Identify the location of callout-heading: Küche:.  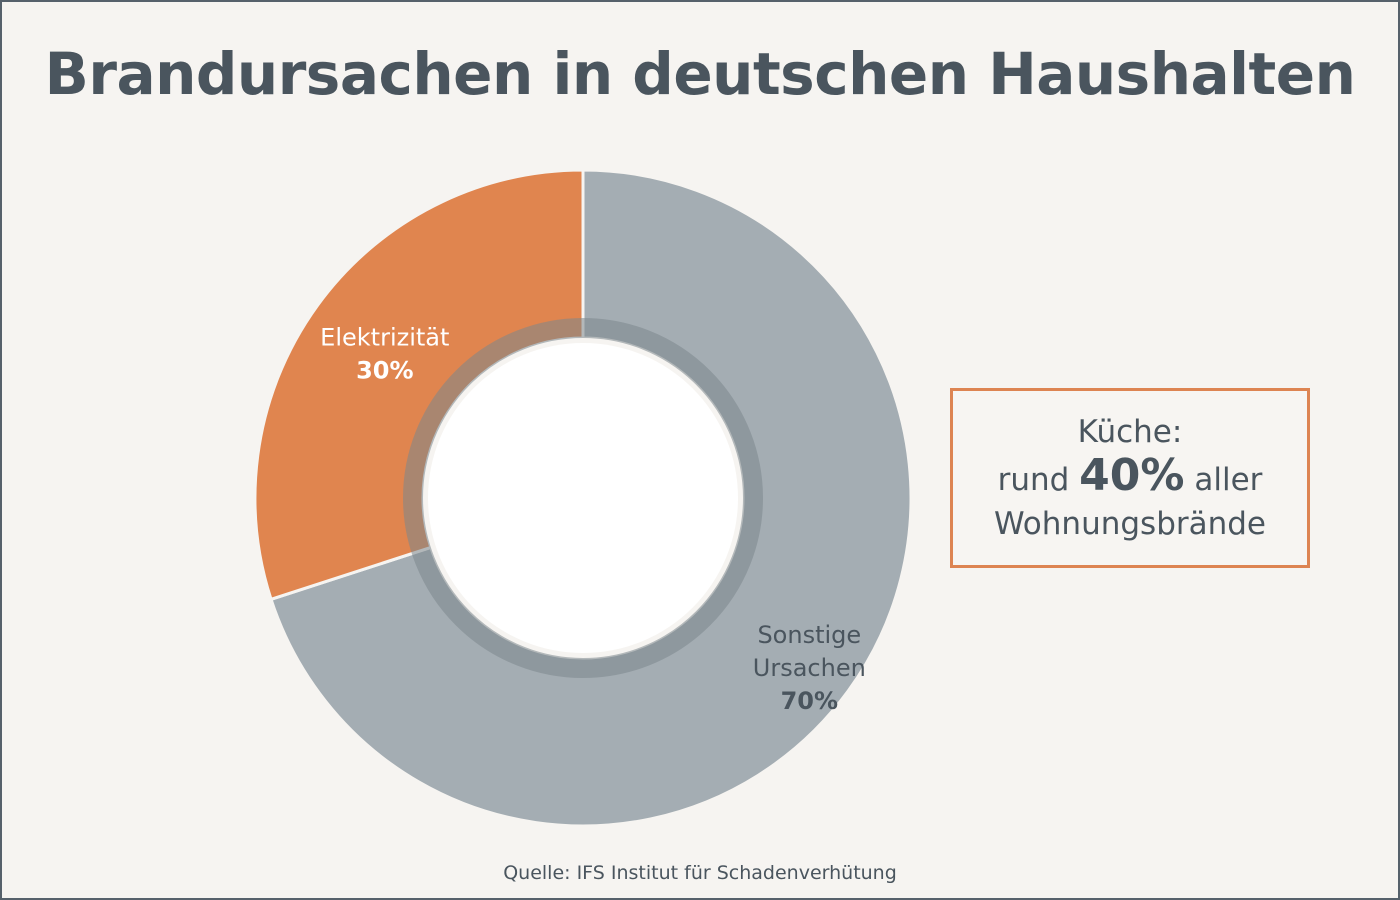
(1130, 432).